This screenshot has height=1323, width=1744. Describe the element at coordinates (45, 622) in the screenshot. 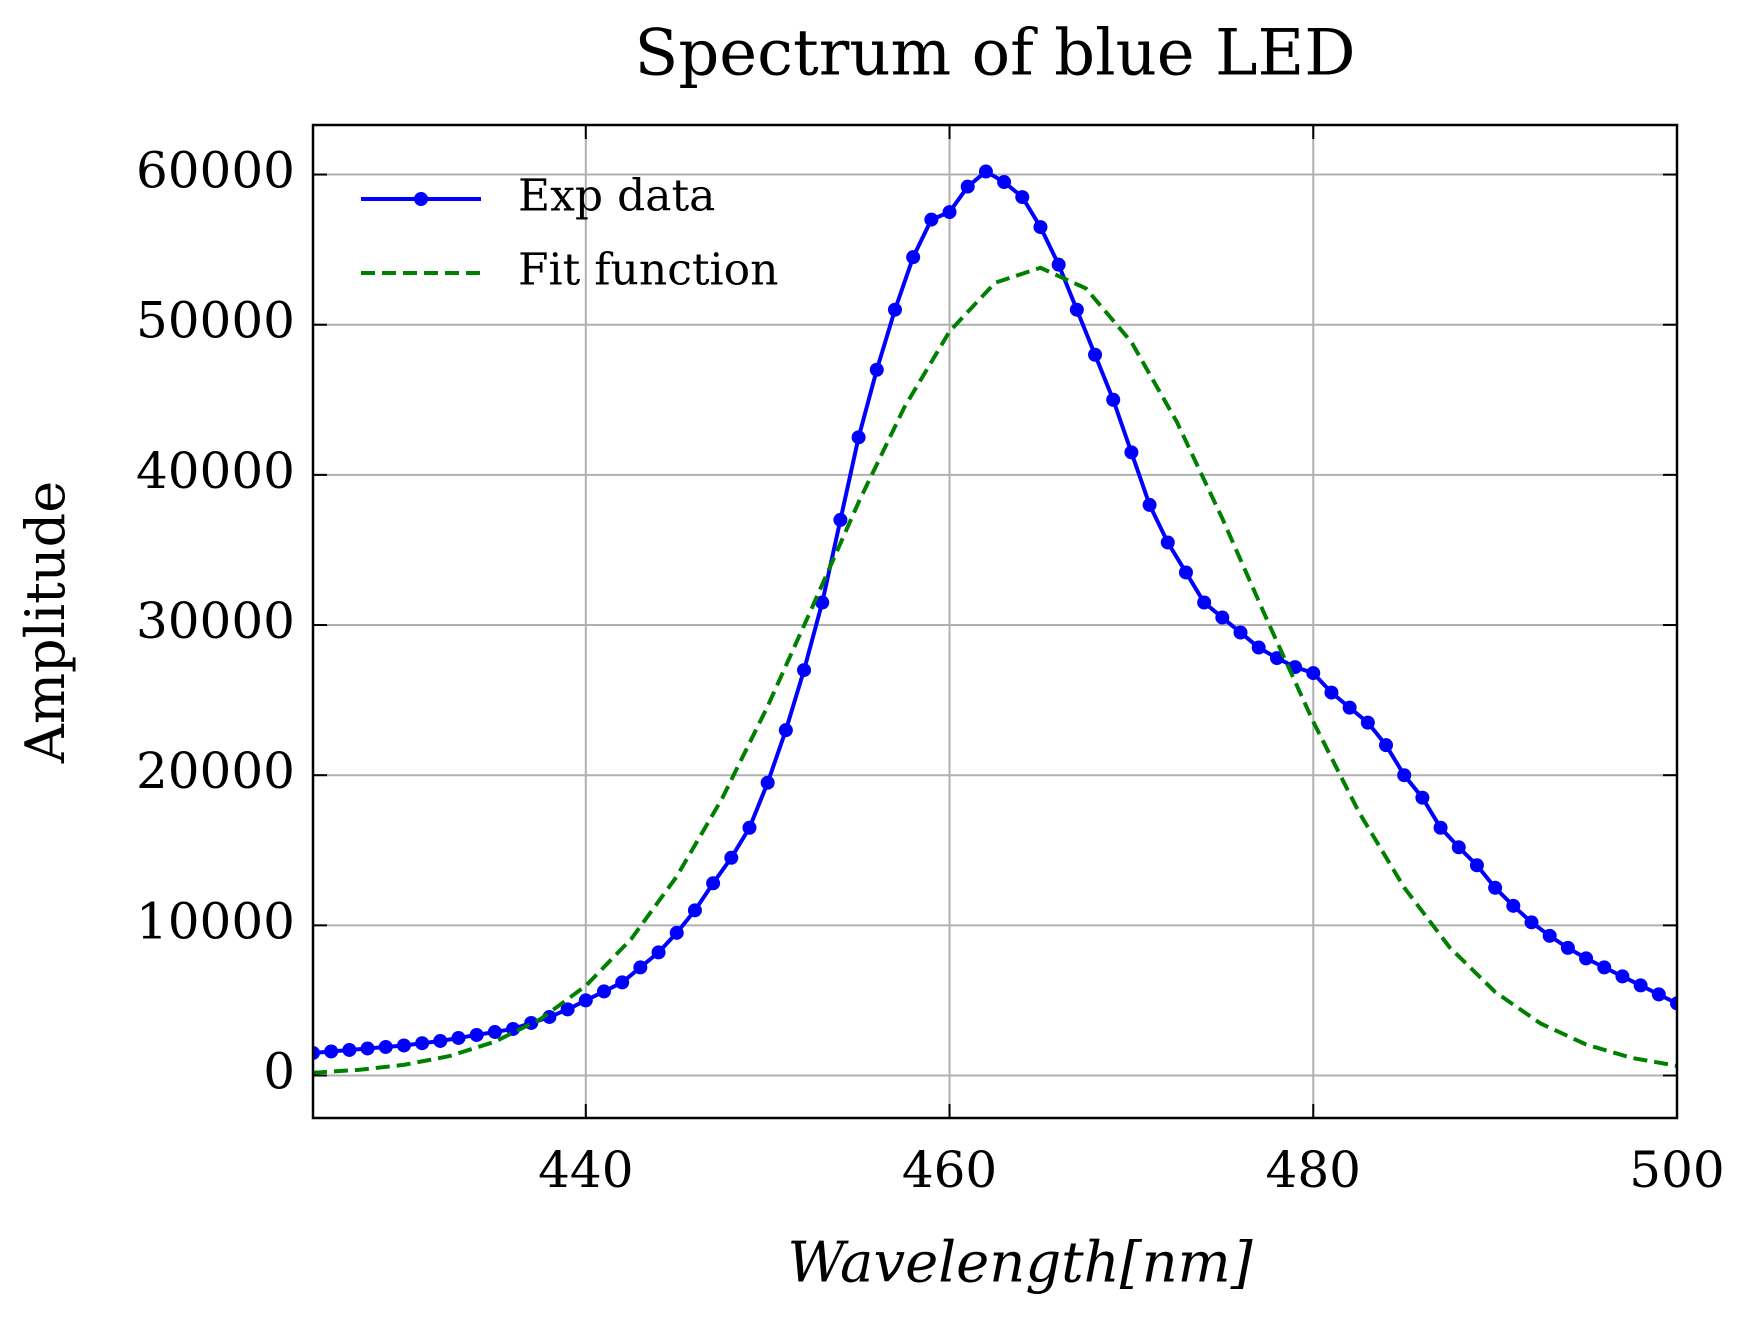

I see `y-axis-label: Amplitude` at that location.